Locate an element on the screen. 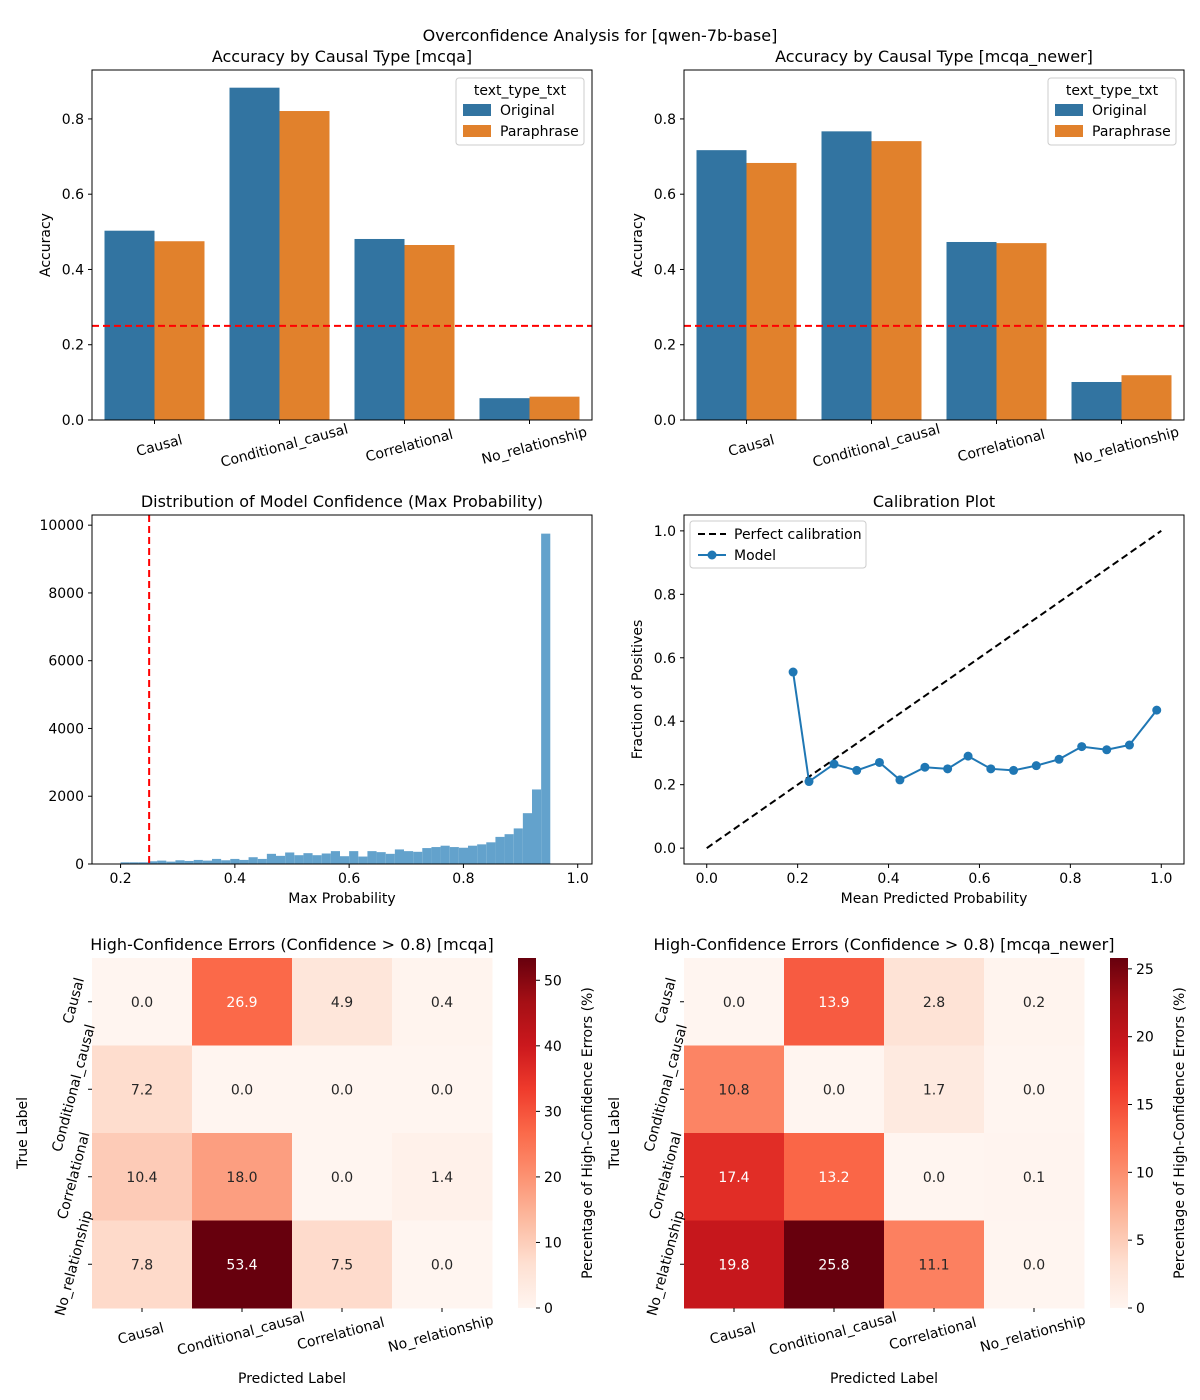 The width and height of the screenshot is (1200, 1400). bar-chart-mcqa-newer-ytick-label: 0.4 is located at coordinates (665, 270).